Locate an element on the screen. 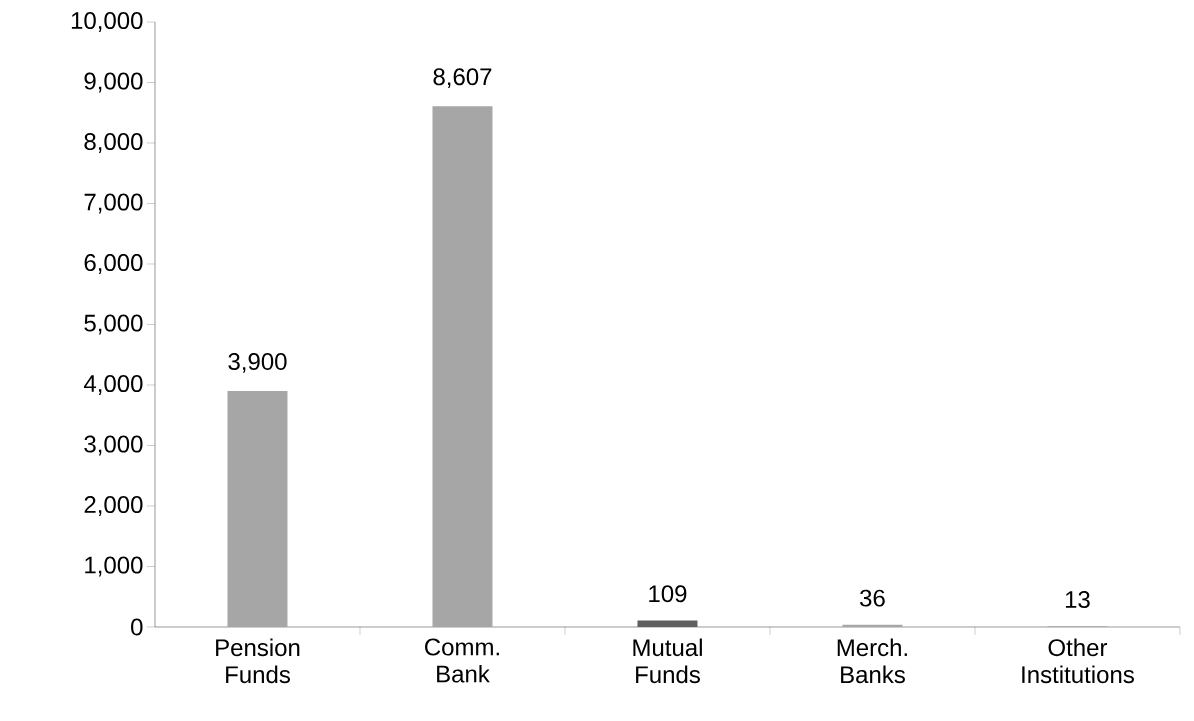 This screenshot has height=721, width=1194. data-label: 8,607 is located at coordinates (462, 78).